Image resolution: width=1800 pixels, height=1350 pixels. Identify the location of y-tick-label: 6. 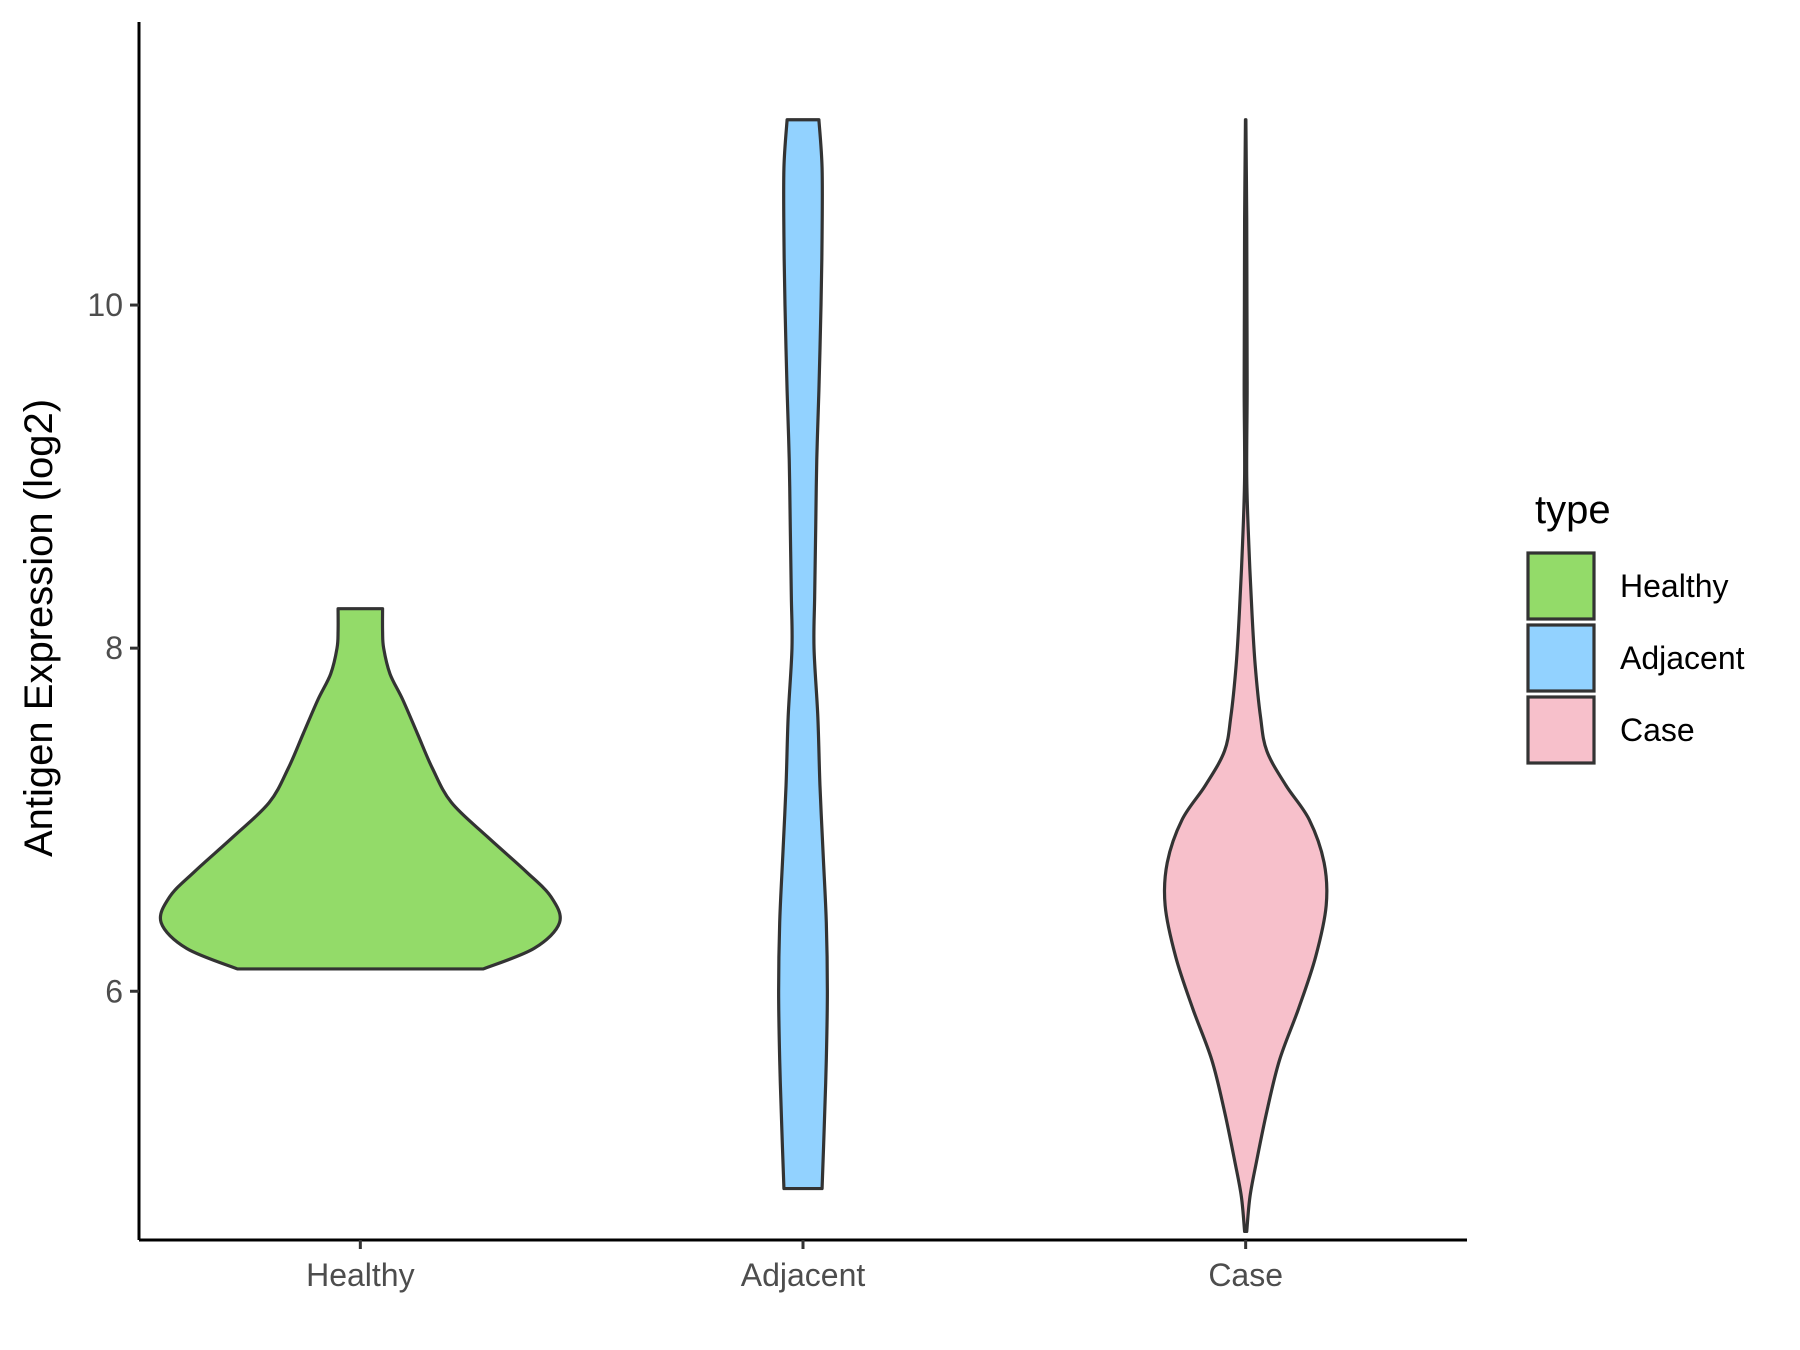
(114, 991).